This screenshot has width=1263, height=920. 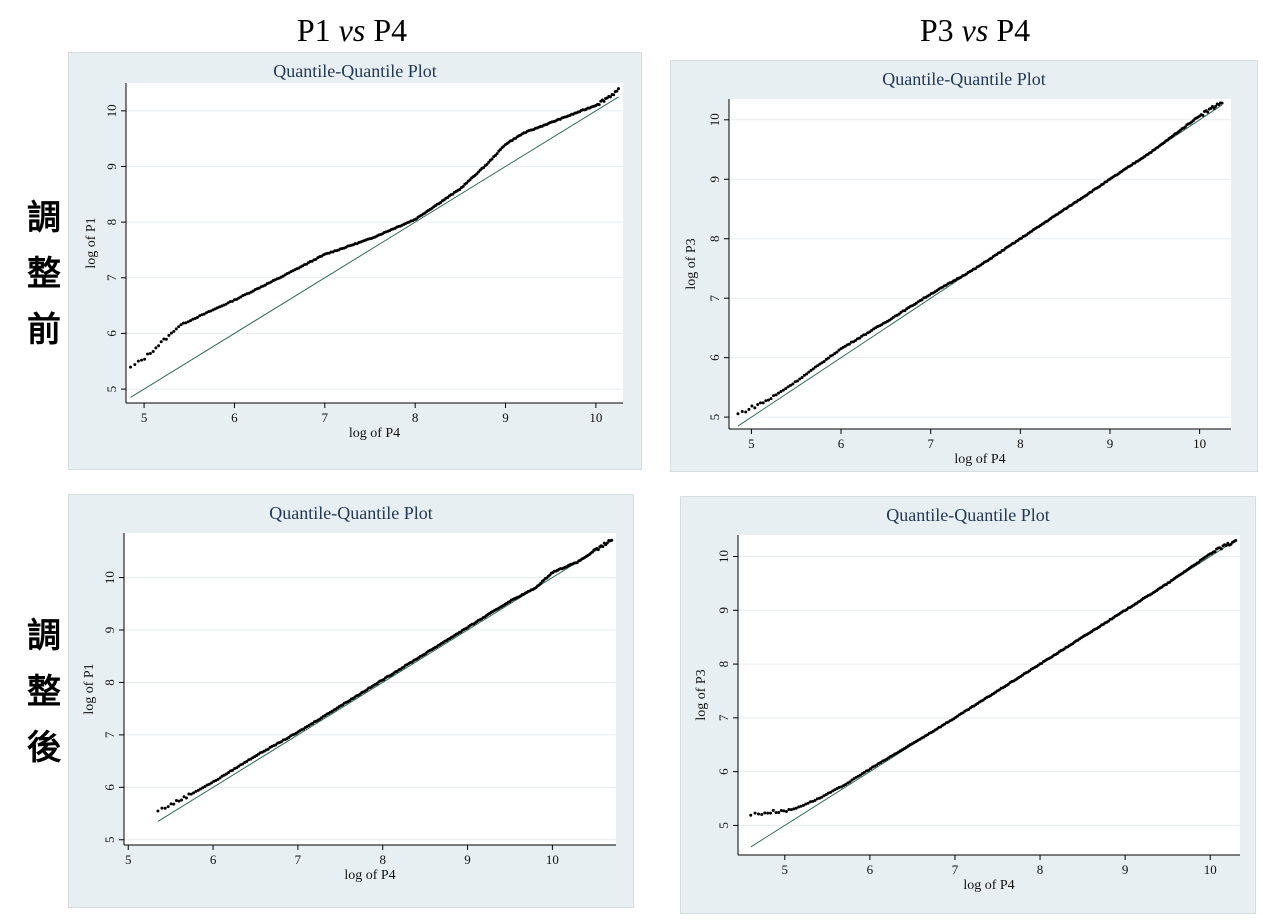 I want to click on row-label-char: 後, so click(x=44, y=748).